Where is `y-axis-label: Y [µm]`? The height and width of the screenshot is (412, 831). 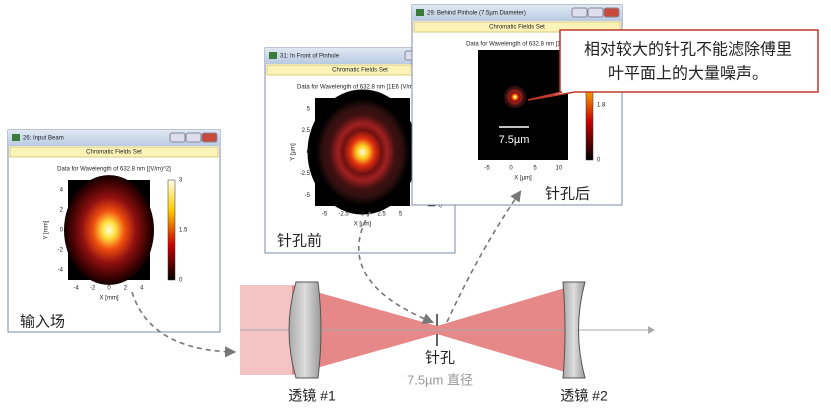 y-axis-label: Y [µm] is located at coordinates (294, 152).